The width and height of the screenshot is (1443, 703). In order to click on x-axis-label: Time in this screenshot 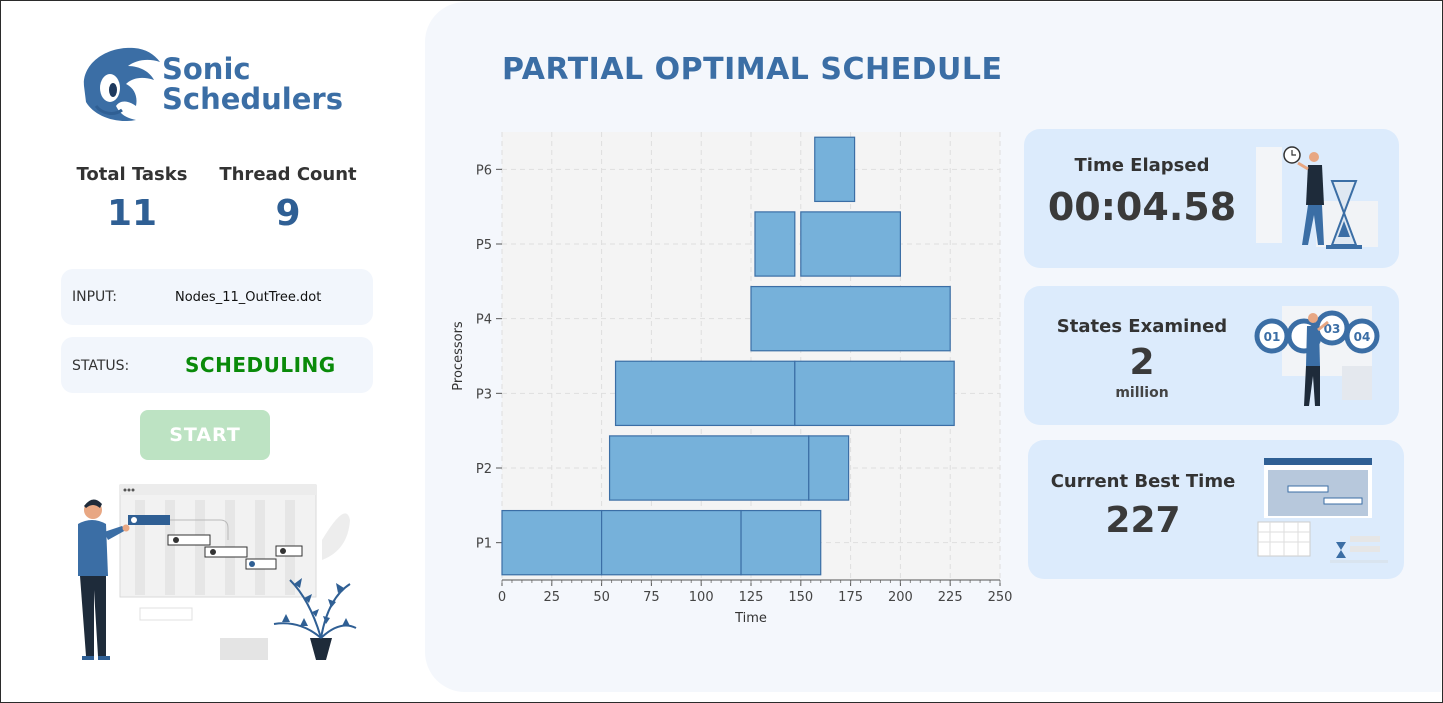, I will do `click(750, 618)`.